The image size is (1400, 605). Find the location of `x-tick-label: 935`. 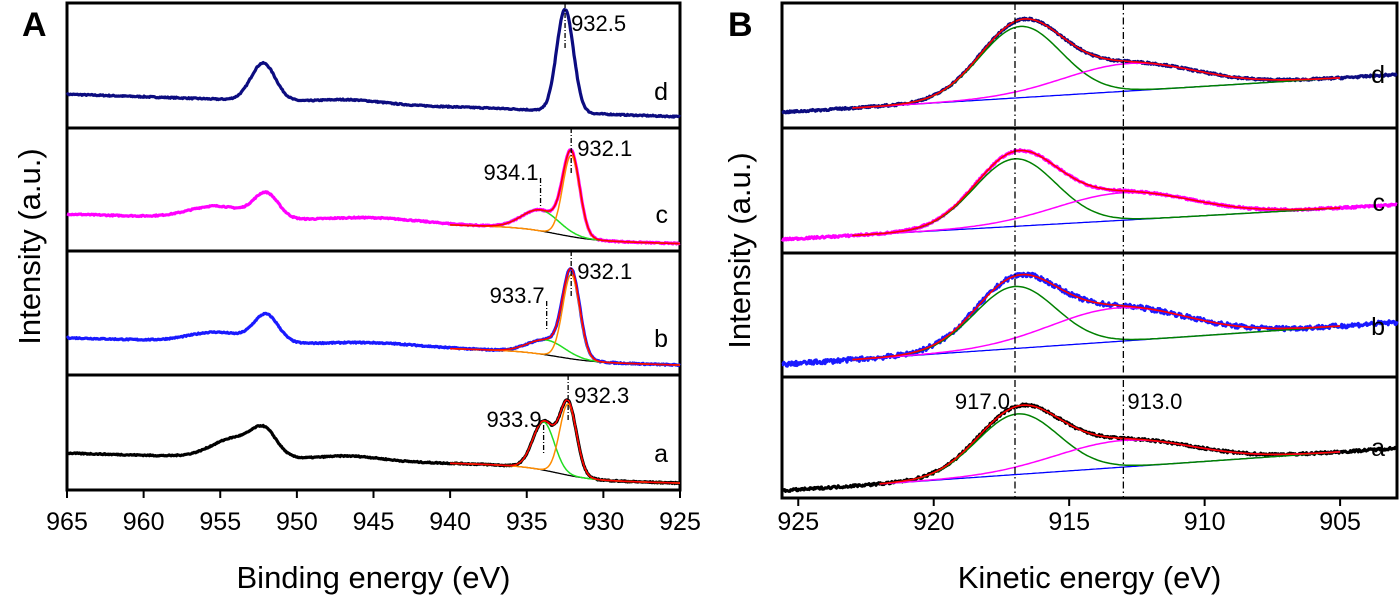

x-tick-label: 935 is located at coordinates (527, 522).